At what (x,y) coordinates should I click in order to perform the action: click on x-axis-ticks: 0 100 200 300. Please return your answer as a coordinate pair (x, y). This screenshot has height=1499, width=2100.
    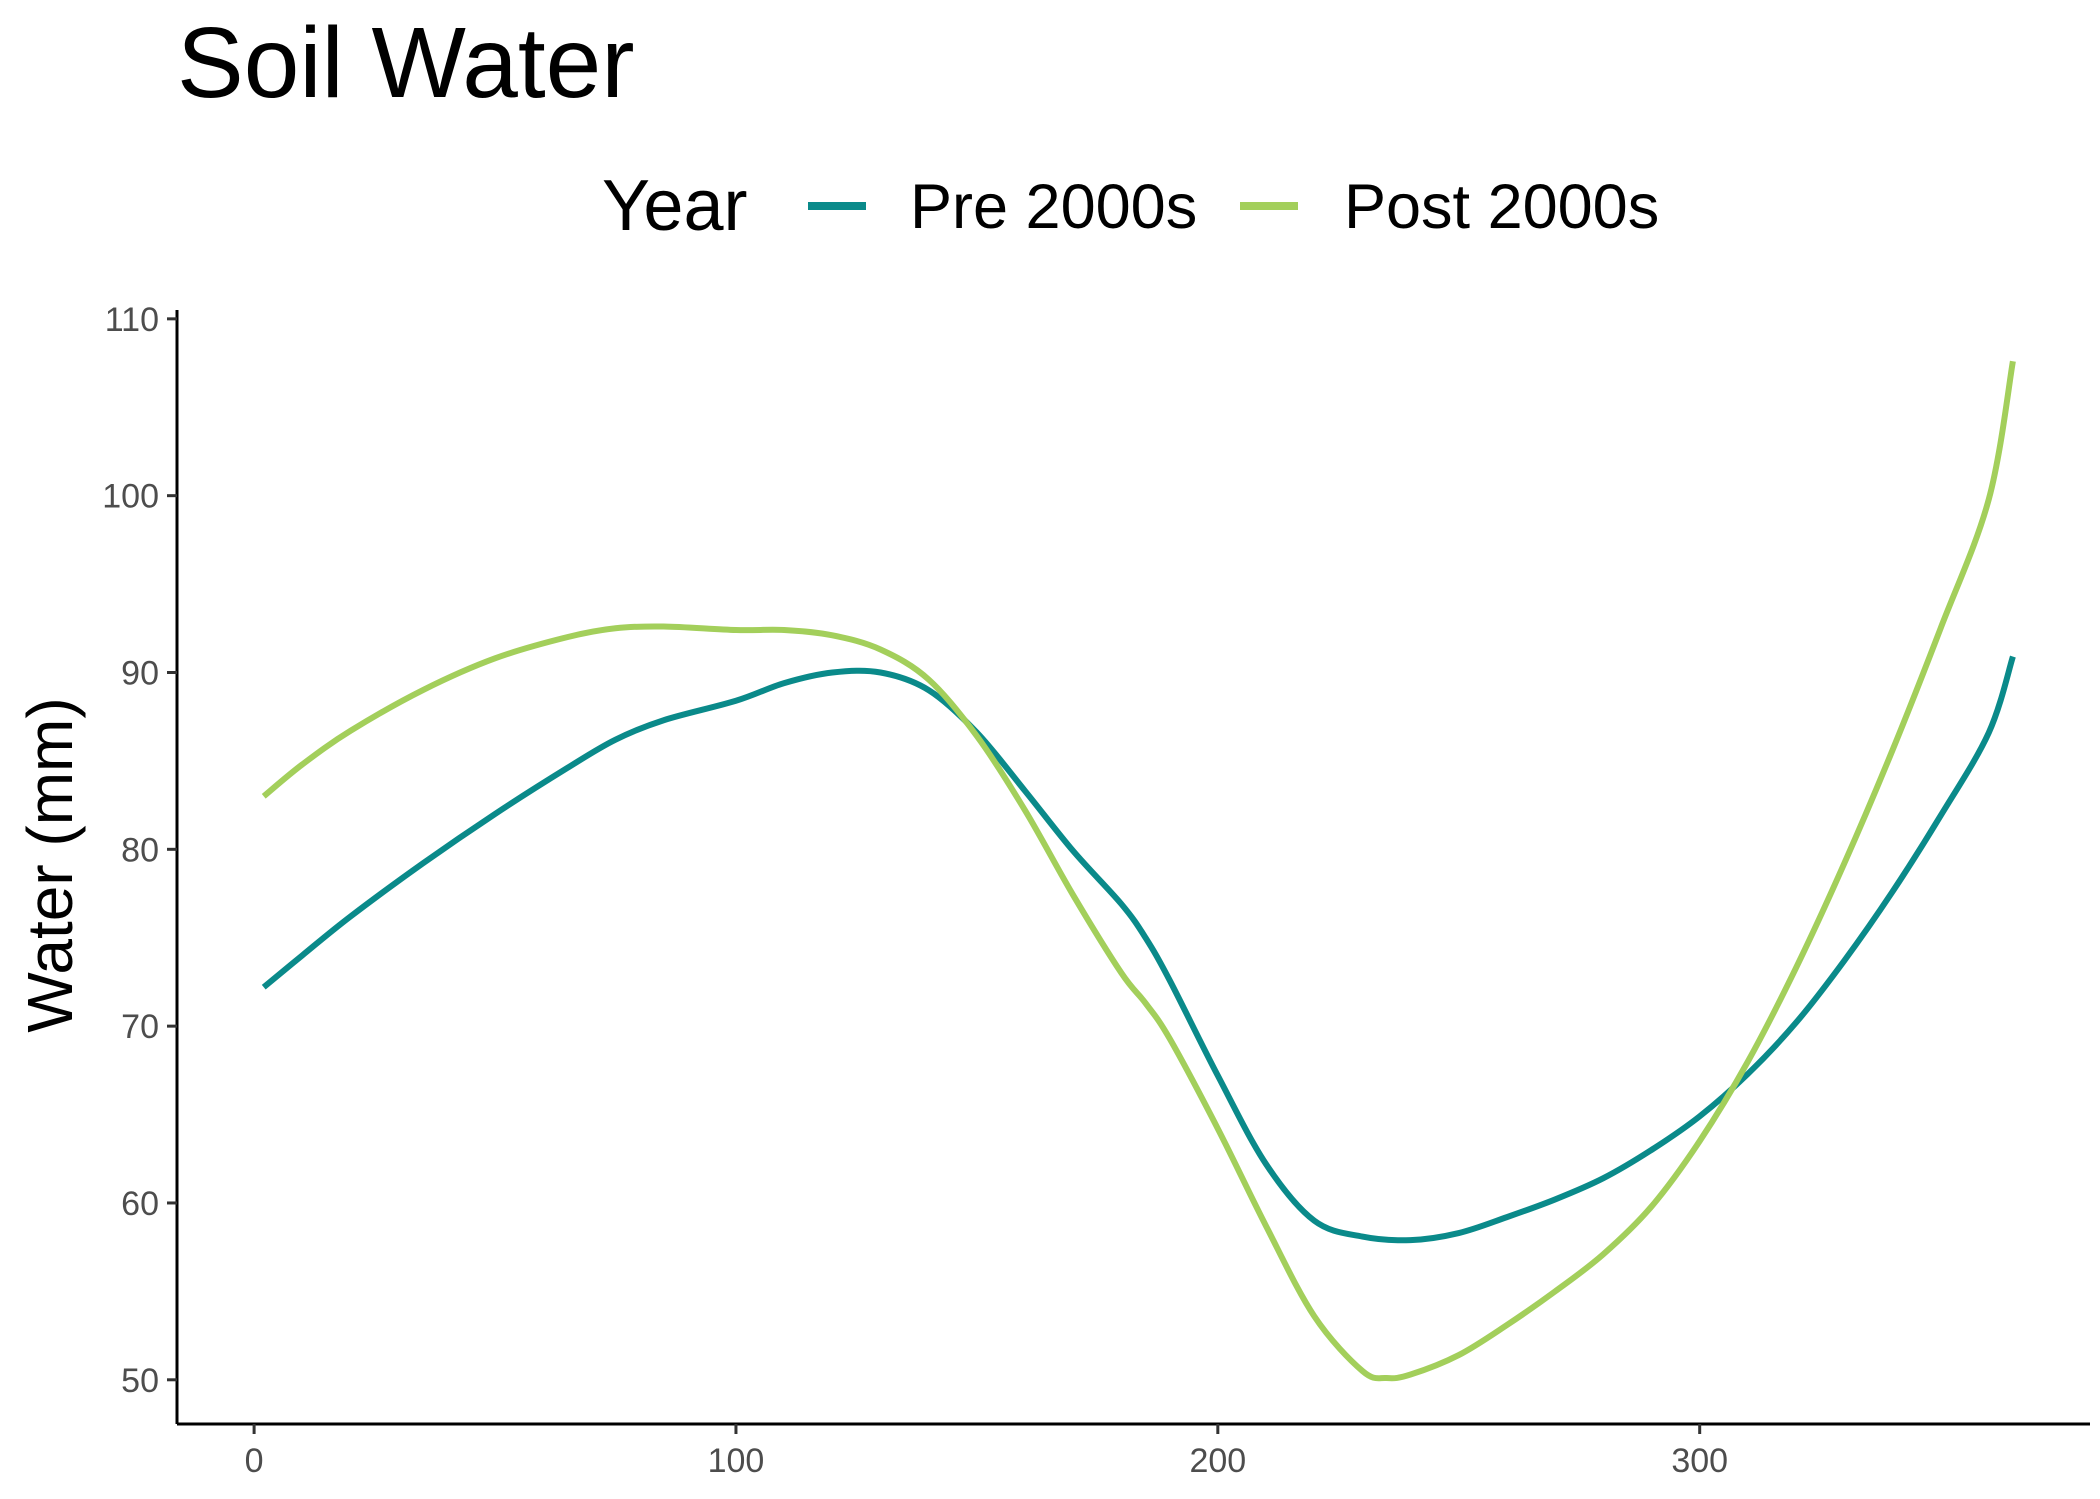
    Looking at the image, I should click on (986, 1452).